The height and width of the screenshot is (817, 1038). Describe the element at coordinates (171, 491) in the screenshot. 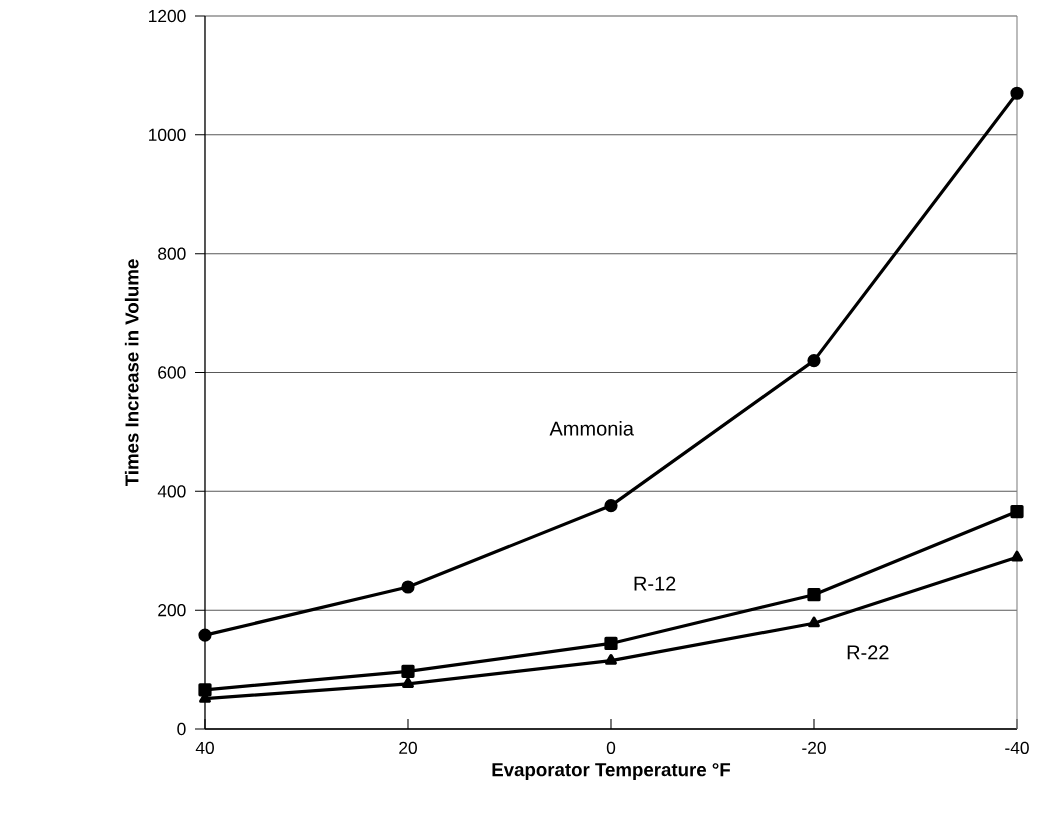

I see `y-tick-label: 400` at that location.